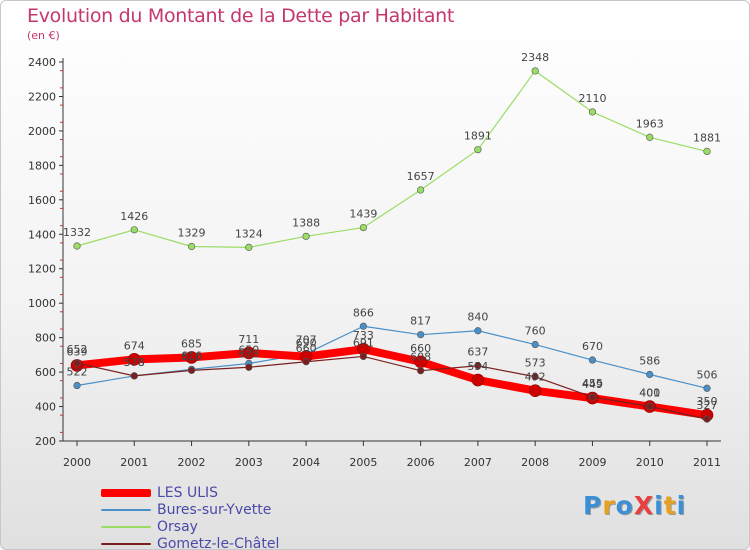 The width and height of the screenshot is (750, 550). What do you see at coordinates (192, 233) in the screenshot?
I see `data-label: 1329` at bounding box center [192, 233].